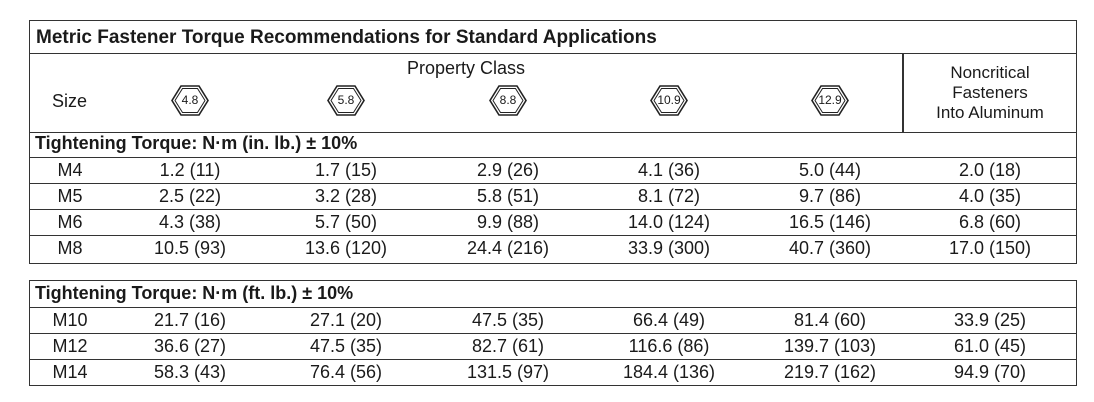  What do you see at coordinates (346, 320) in the screenshot?
I see `value-cell: 27.1 (20)` at bounding box center [346, 320].